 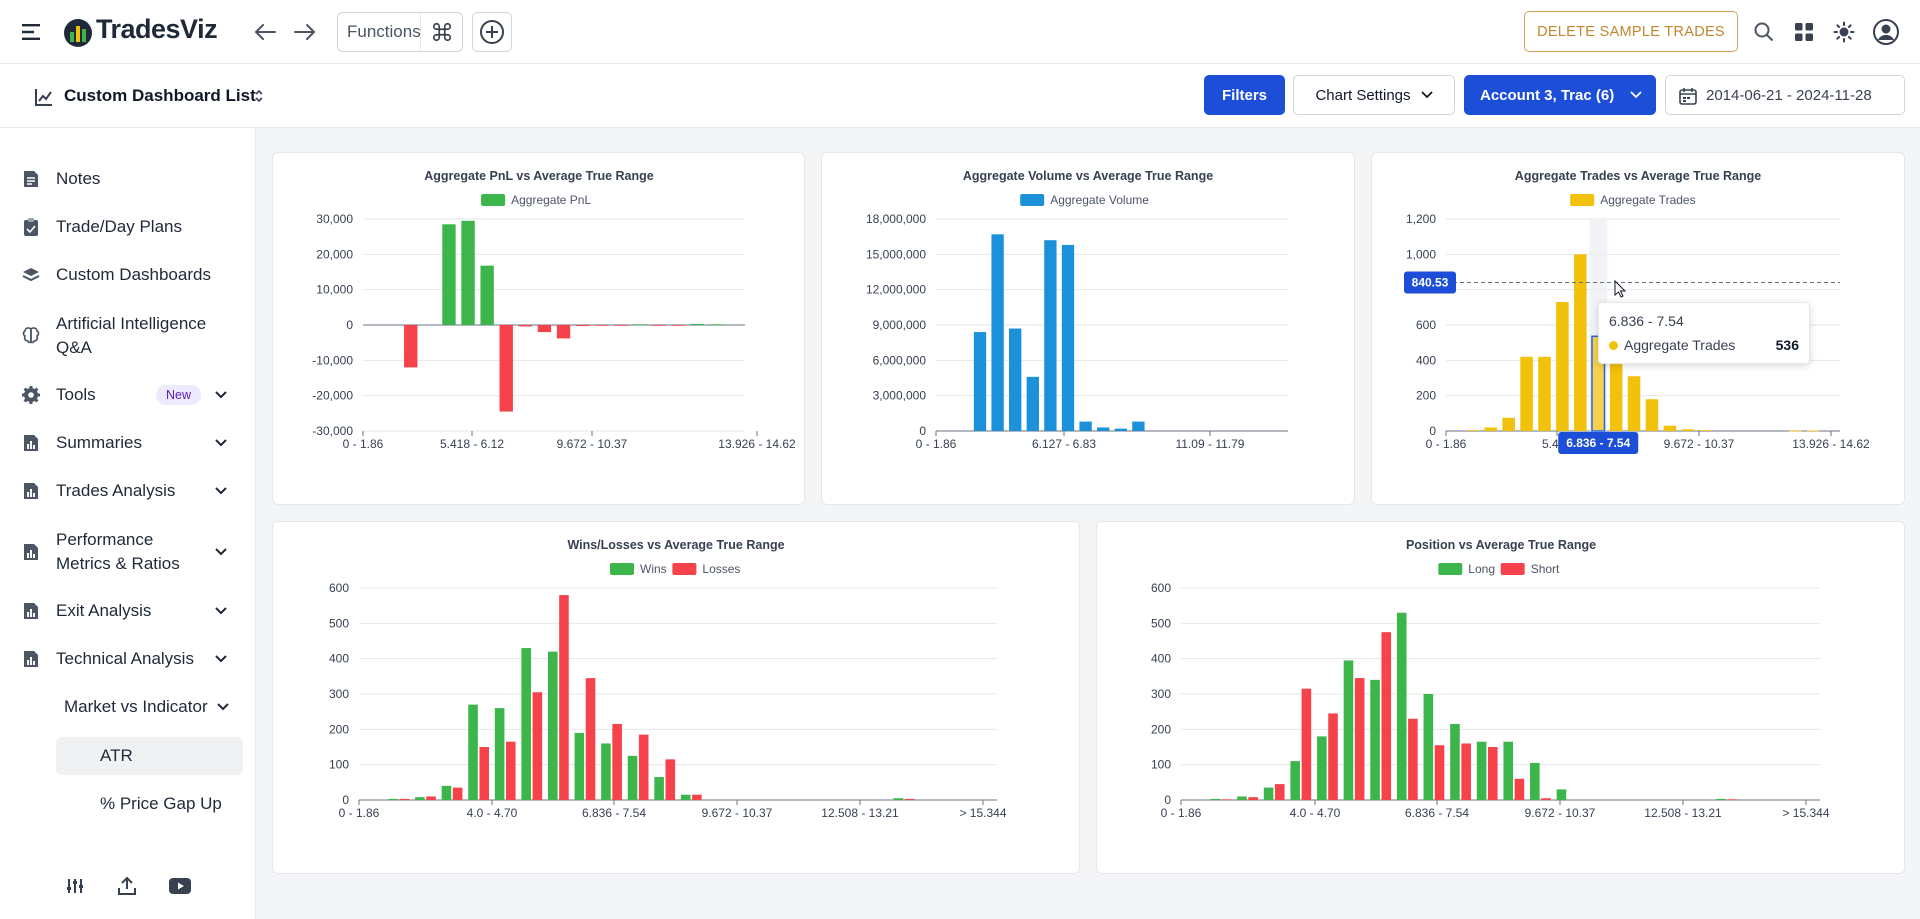 What do you see at coordinates (896, 219) in the screenshot?
I see `y-tick-label: 18,000,000` at bounding box center [896, 219].